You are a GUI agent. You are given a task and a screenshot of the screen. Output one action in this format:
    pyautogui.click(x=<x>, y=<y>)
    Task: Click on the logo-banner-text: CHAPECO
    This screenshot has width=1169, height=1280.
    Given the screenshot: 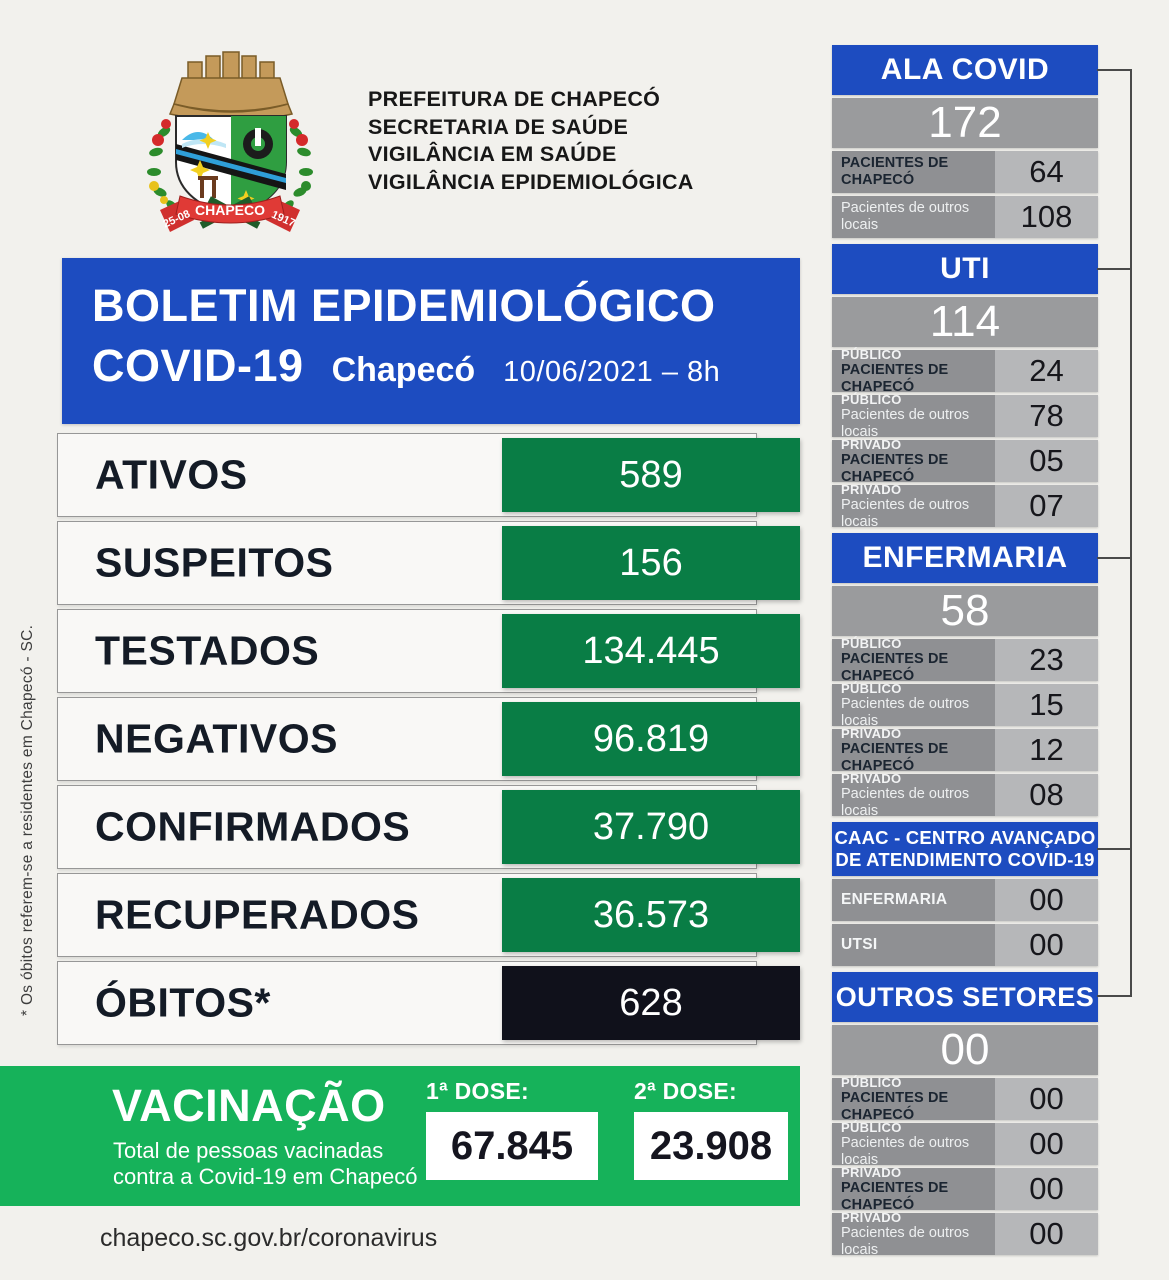 What is the action you would take?
    pyautogui.click(x=230, y=210)
    